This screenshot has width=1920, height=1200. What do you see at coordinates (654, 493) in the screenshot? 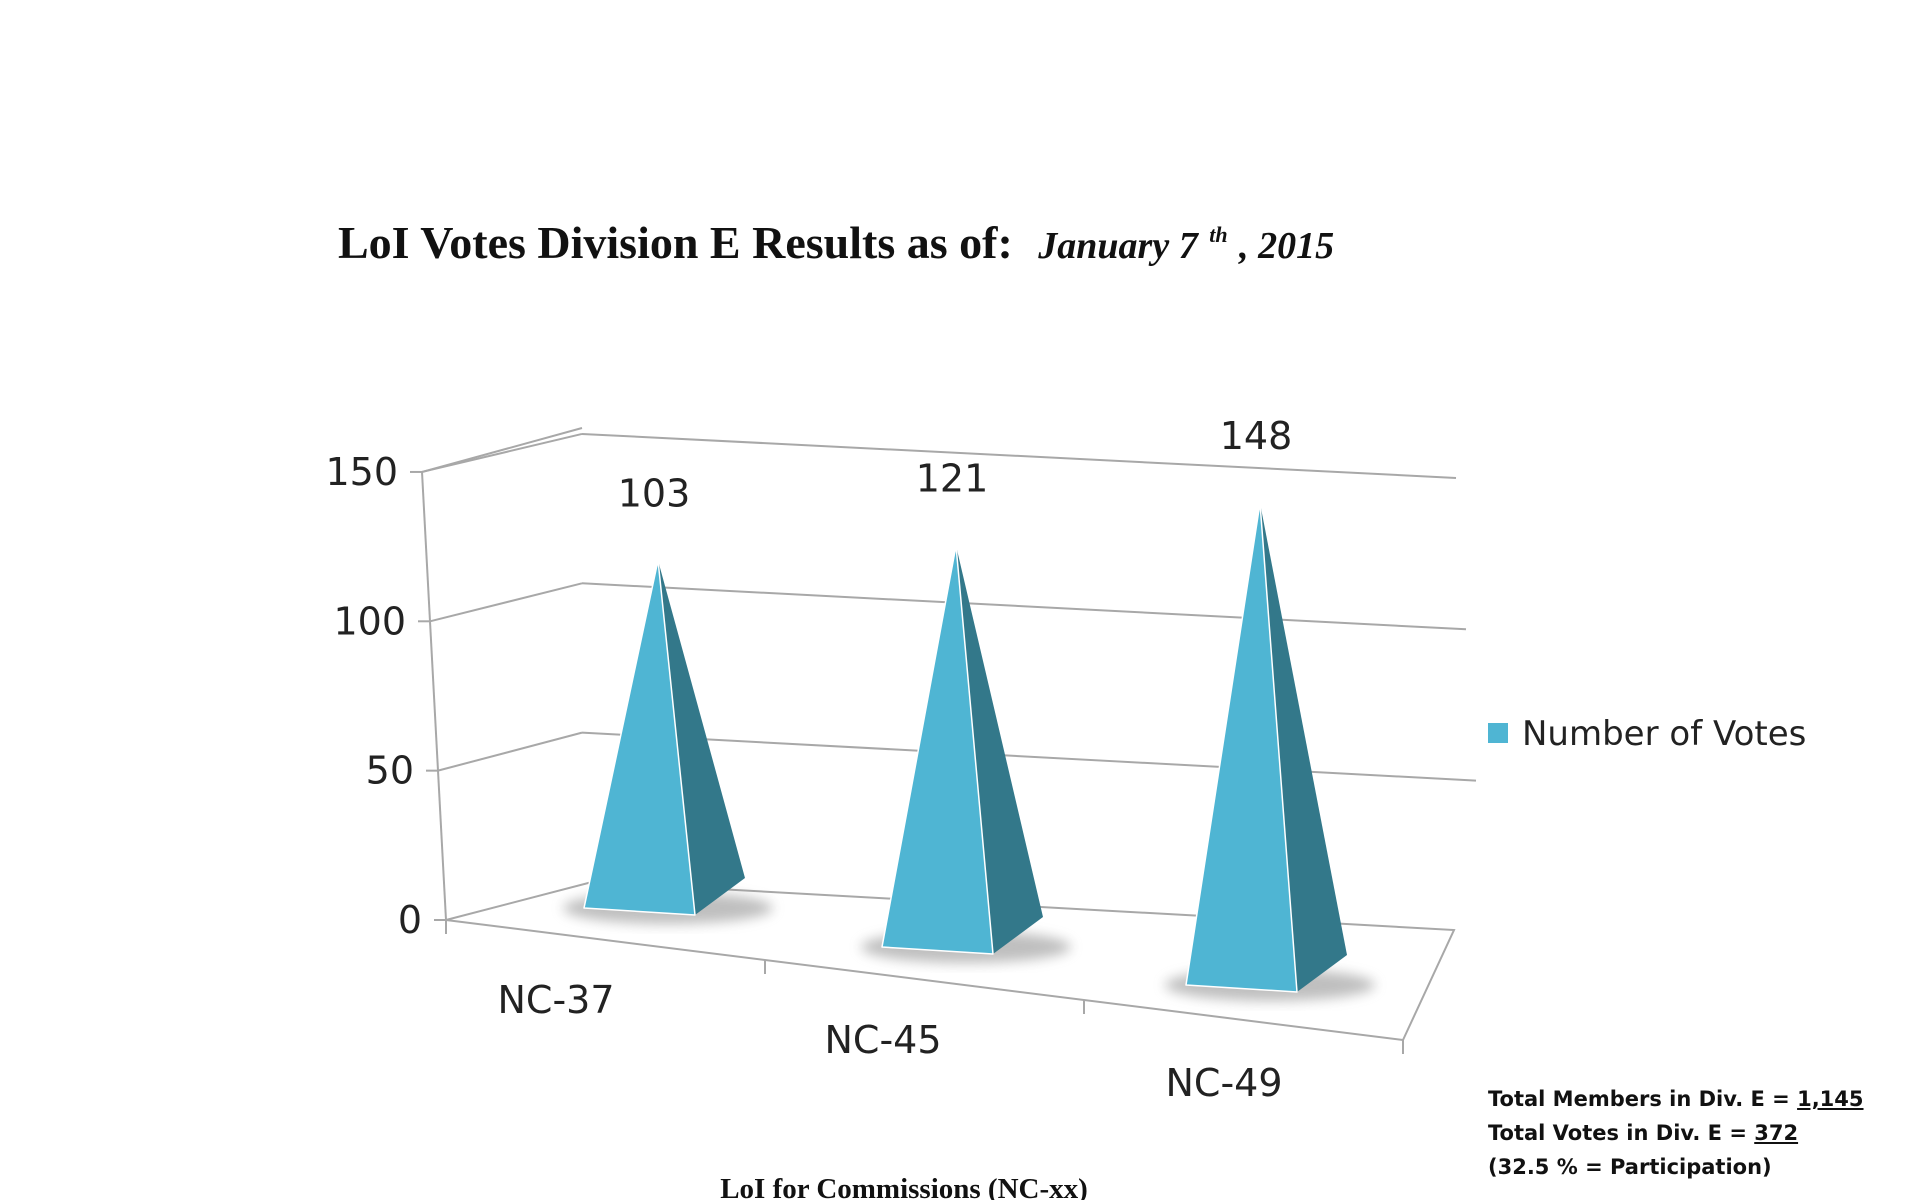
I see `value-label-NC-37: 103` at bounding box center [654, 493].